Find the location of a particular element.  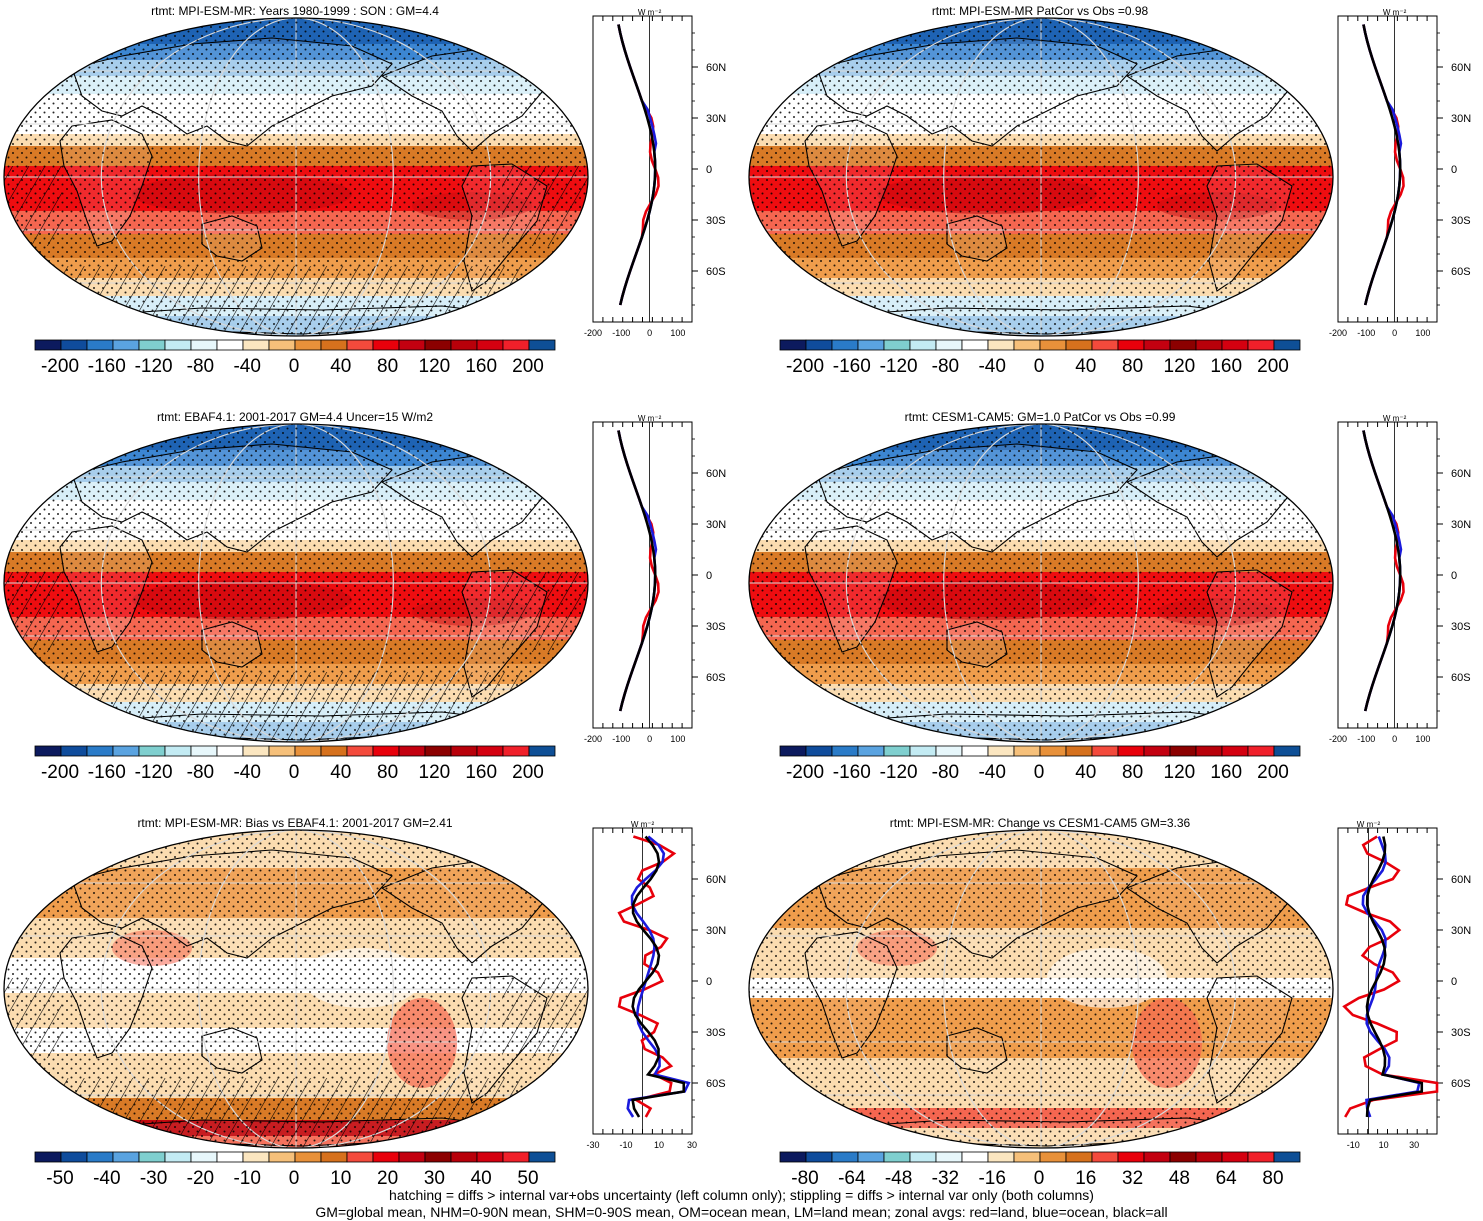

zonal-lat-label: 0 is located at coordinates (1454, 982).